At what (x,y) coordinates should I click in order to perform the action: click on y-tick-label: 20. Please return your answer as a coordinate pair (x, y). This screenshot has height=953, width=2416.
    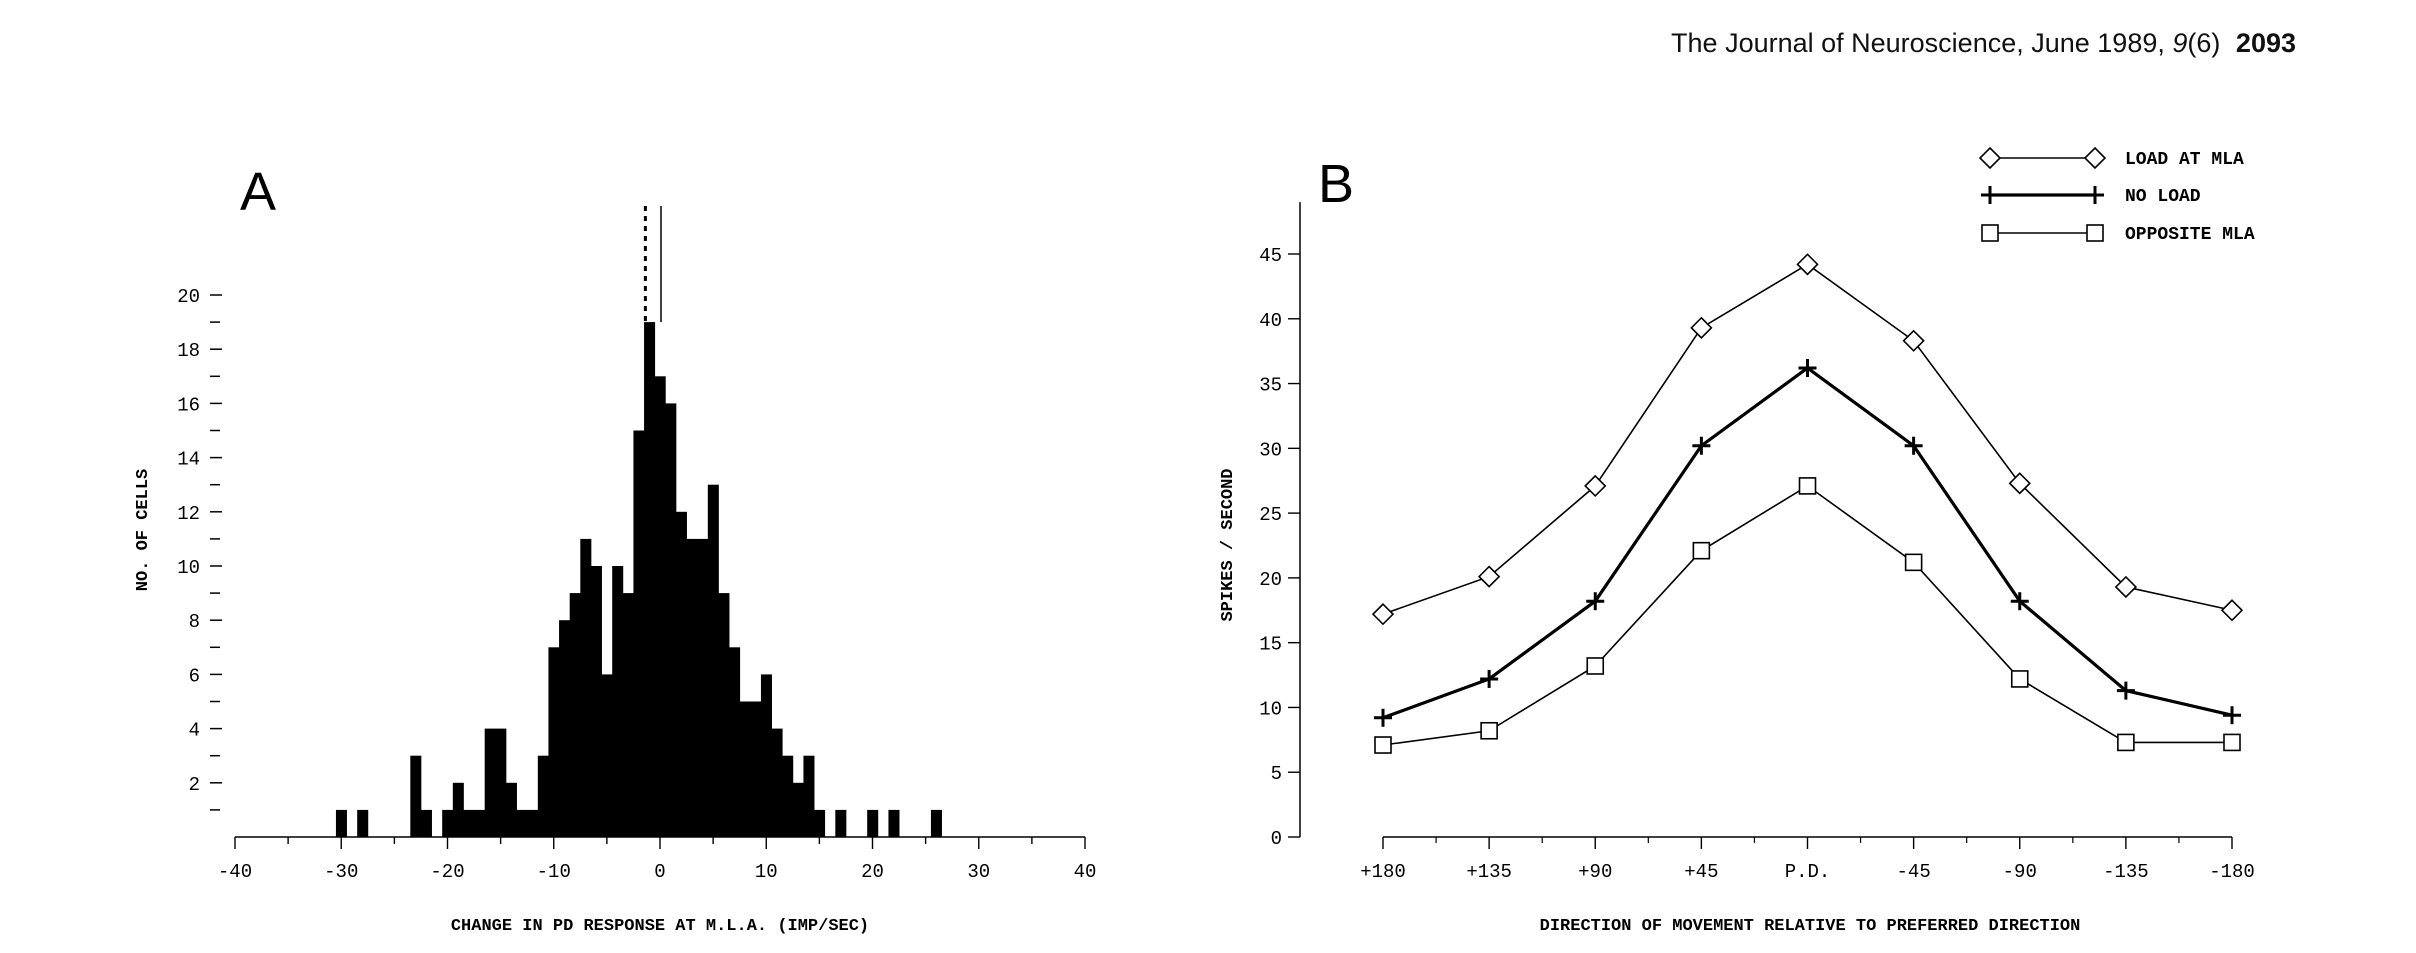
    Looking at the image, I should click on (188, 297).